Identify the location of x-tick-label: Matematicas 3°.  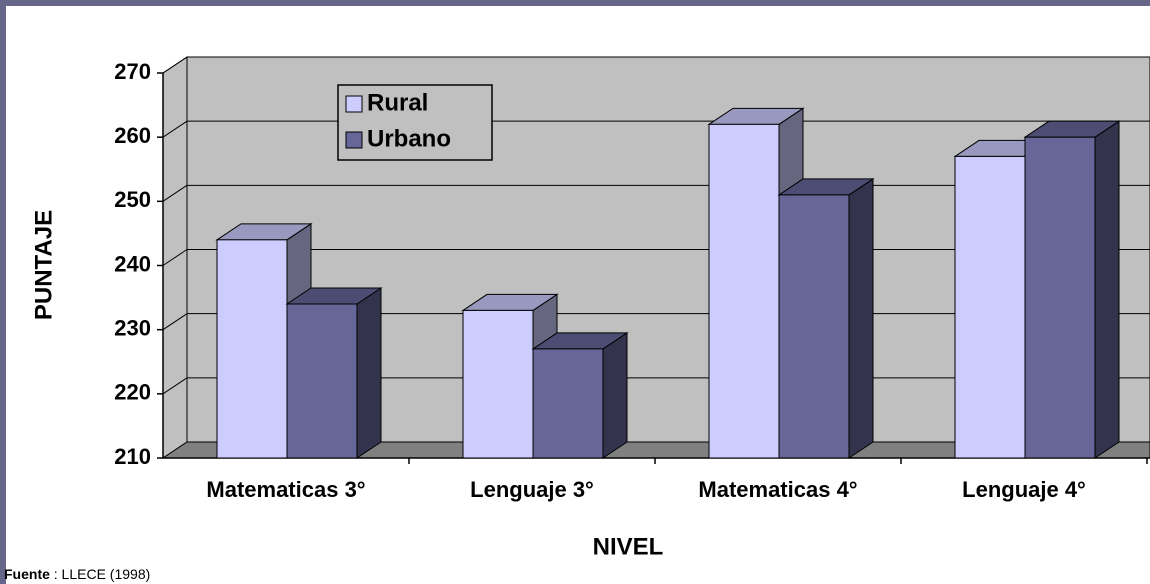
(285, 489).